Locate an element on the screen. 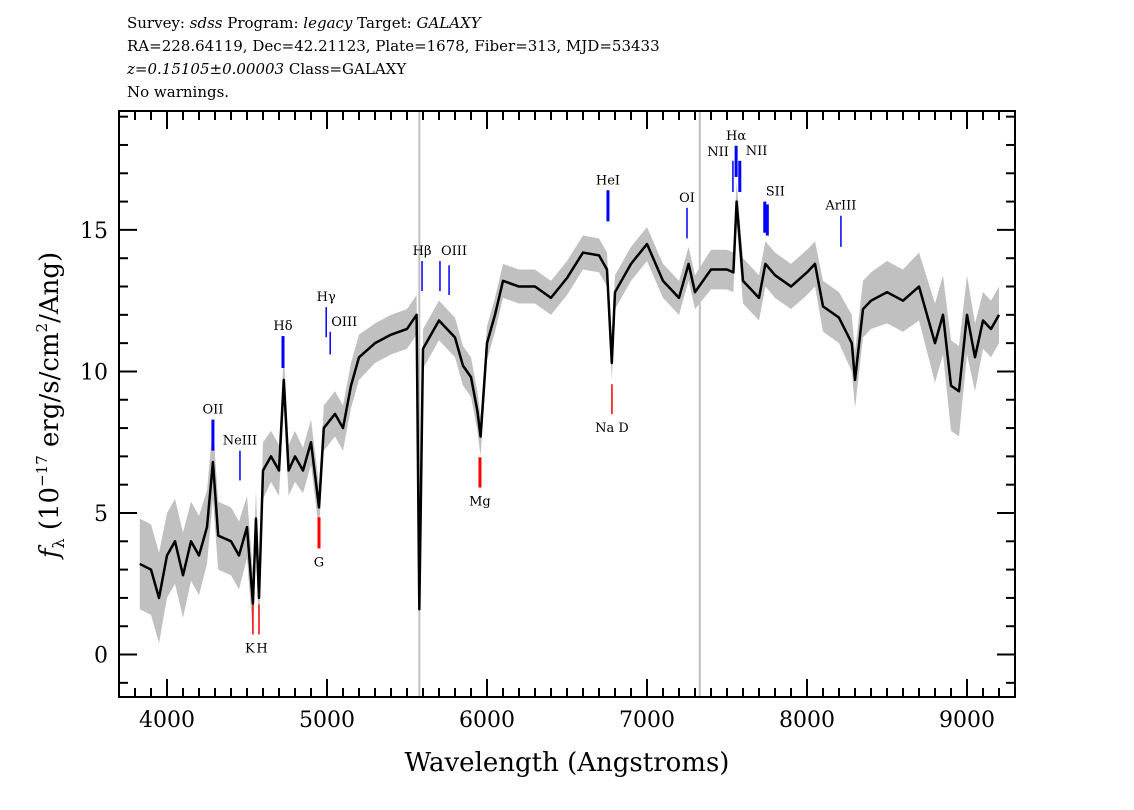 This screenshot has height=810, width=1134. x-tick-label: 7000 is located at coordinates (647, 720).